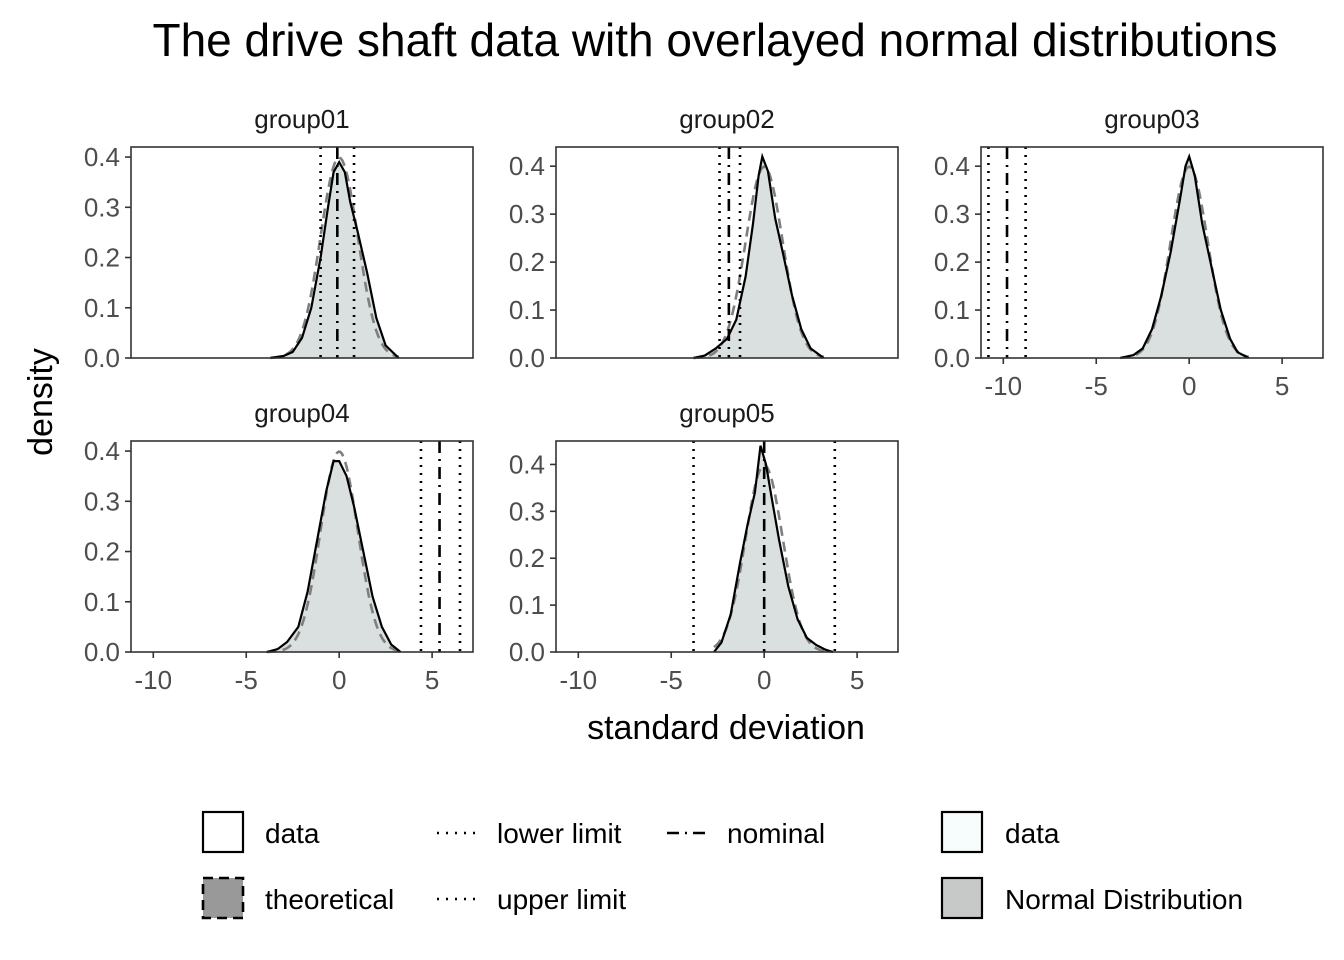  I want to click on y-tick-label-group01: 0.0, so click(102, 358).